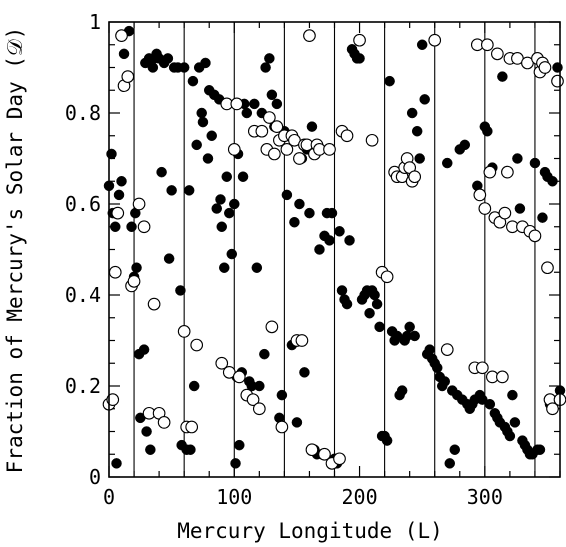 The width and height of the screenshot is (566, 547). What do you see at coordinates (15, 250) in the screenshot?
I see `y-axis-label: Fraction of Mercury's Solar Day (𝒟)` at bounding box center [15, 250].